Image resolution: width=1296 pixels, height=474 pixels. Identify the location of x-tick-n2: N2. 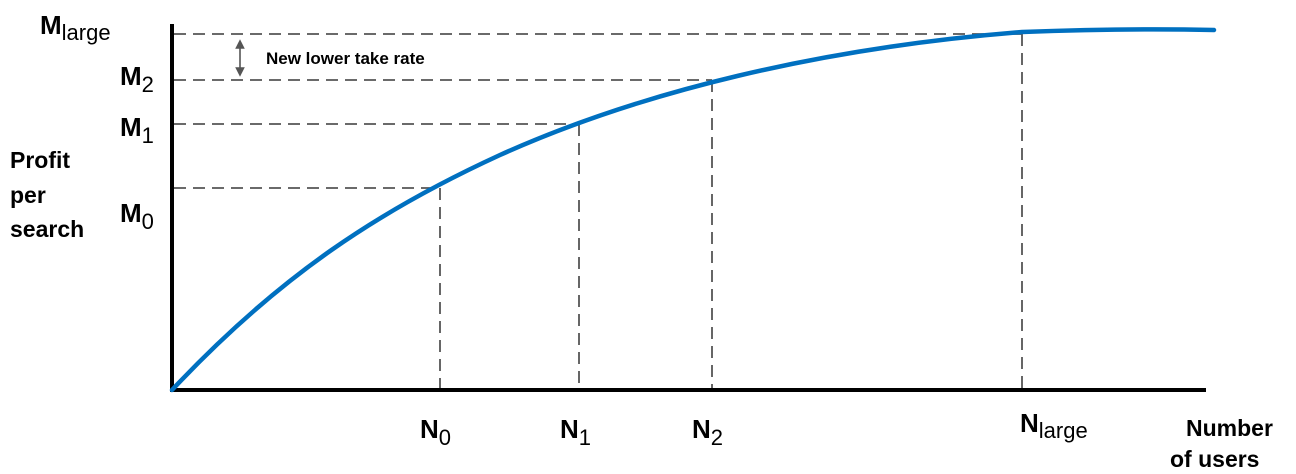
(707, 432).